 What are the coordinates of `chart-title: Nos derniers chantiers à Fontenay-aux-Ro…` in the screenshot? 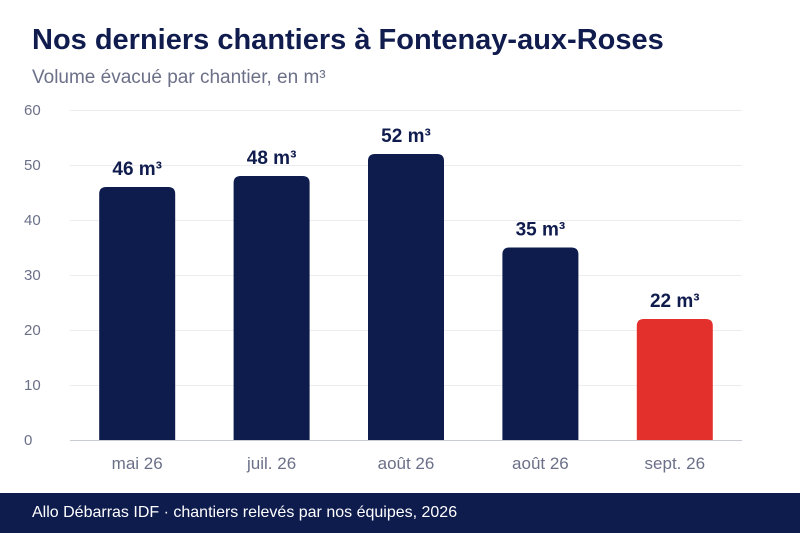 It's located at (348, 40).